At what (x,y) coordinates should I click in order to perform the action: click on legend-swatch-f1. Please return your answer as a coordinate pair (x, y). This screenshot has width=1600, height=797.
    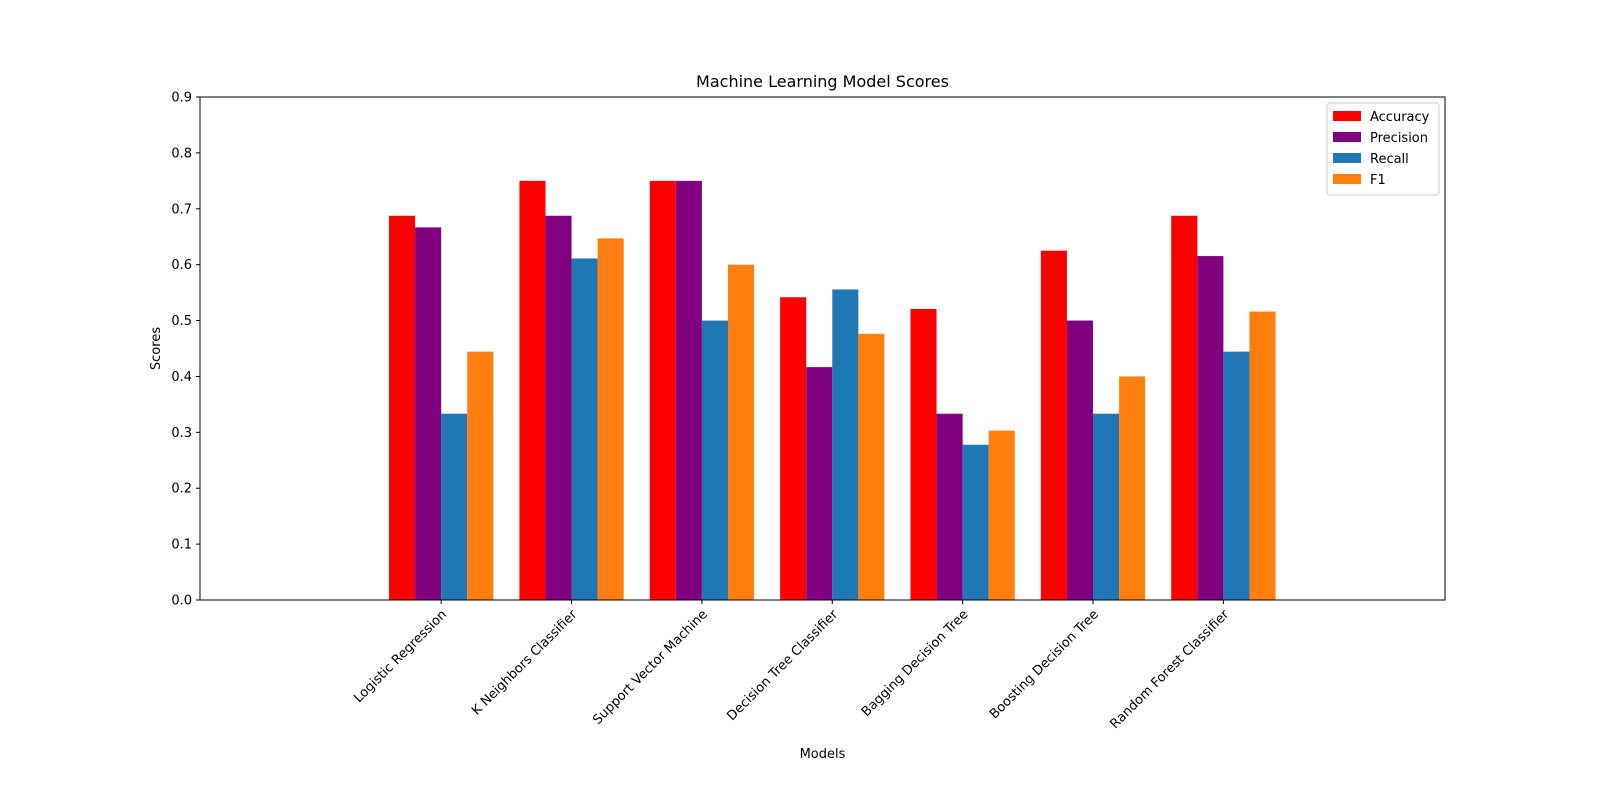
    Looking at the image, I should click on (1347, 179).